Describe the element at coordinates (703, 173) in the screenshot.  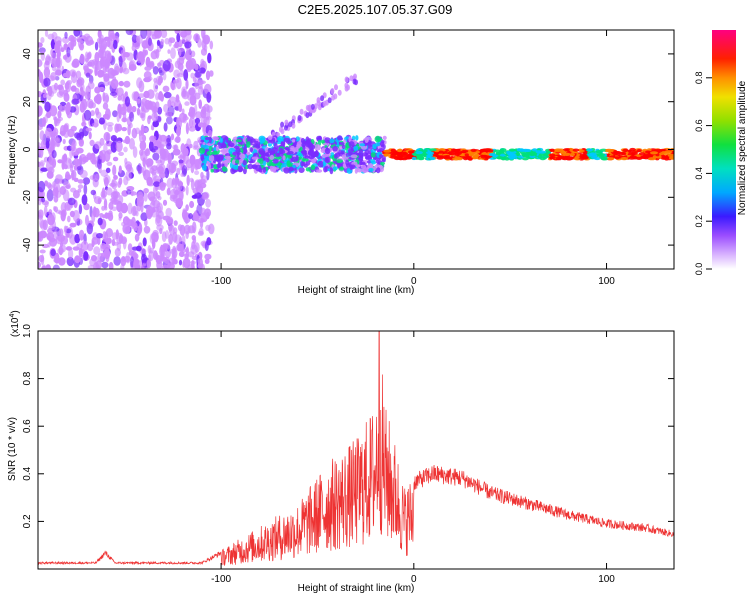
I see `colorbar-ticks: 0.0 0.2 0.4 0.6 0.8` at that location.